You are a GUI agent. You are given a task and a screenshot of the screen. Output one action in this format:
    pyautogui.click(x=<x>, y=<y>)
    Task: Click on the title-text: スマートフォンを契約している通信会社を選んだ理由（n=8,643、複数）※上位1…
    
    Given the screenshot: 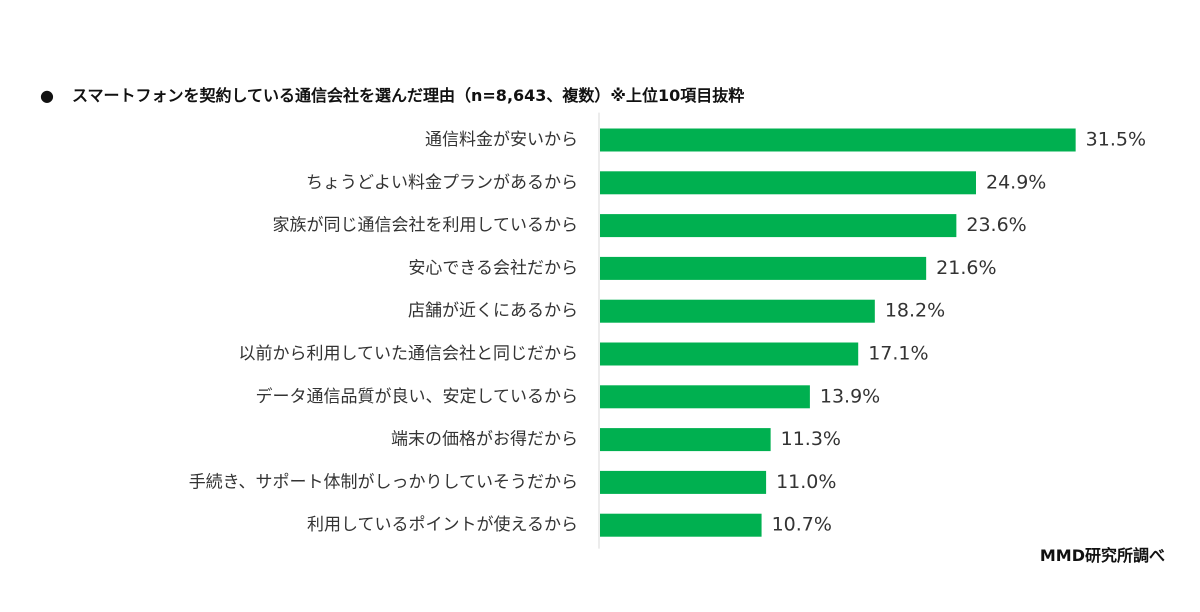 What is the action you would take?
    pyautogui.click(x=408, y=95)
    